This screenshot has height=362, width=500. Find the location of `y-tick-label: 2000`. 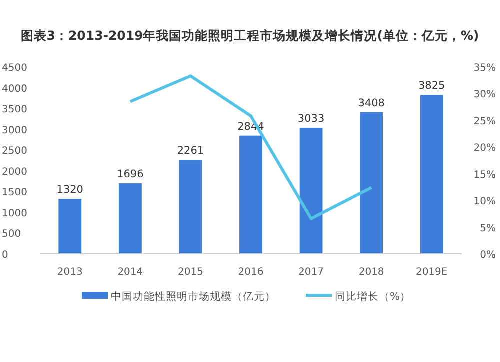

y-tick-label: 2000 is located at coordinates (15, 172).